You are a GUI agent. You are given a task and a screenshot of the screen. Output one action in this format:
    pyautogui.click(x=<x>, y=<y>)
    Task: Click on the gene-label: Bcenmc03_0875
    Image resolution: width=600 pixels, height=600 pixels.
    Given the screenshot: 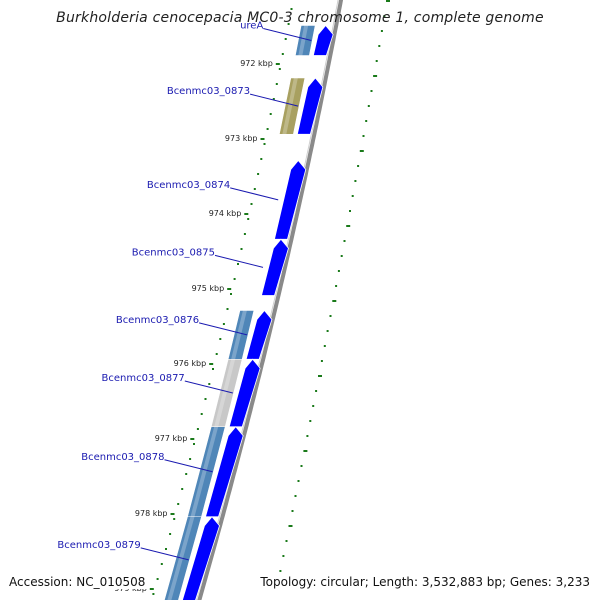 What is the action you would take?
    pyautogui.click(x=173, y=252)
    